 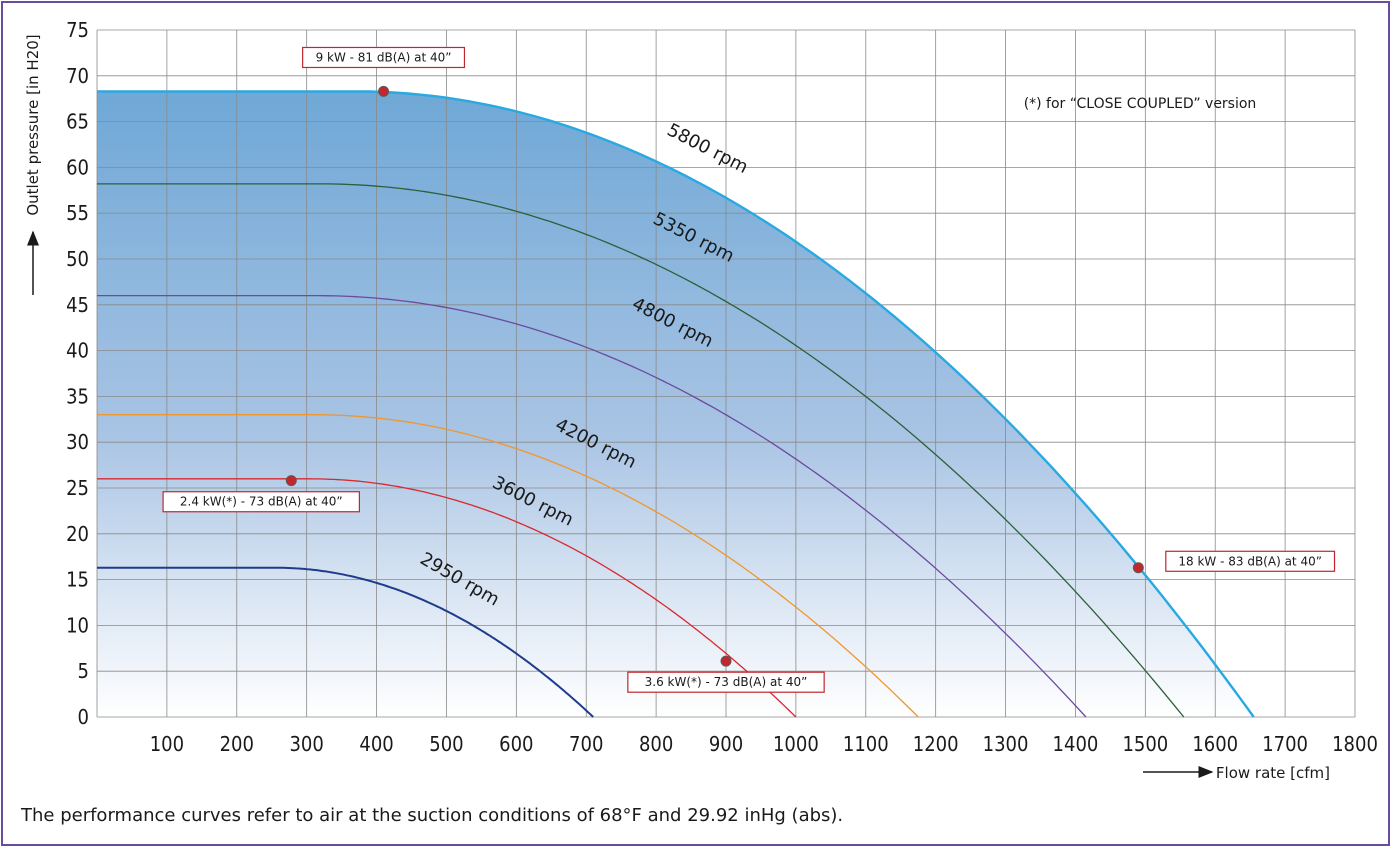 I want to click on y-tick-label: 20, so click(x=77, y=534).